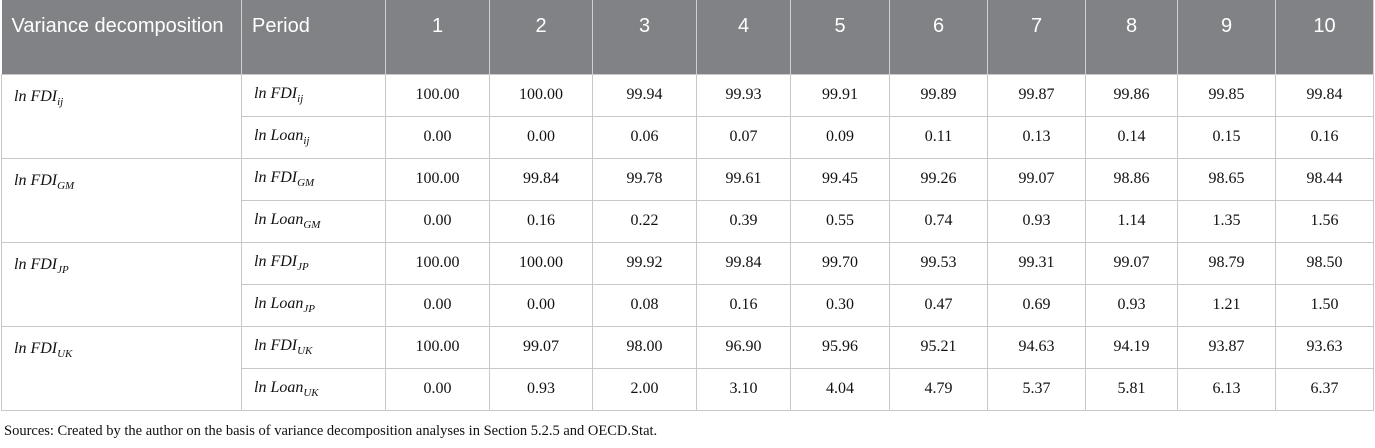 This screenshot has height=448, width=1375. Describe the element at coordinates (1036, 37) in the screenshot. I see `header-cell: 7` at that location.